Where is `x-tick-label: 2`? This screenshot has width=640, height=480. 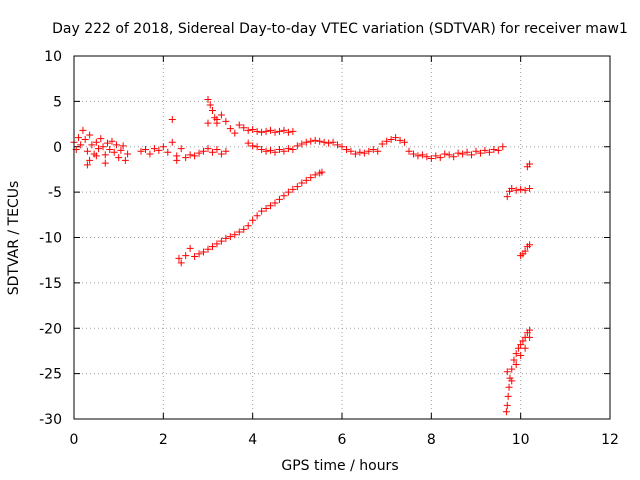
x-tick-label: 2 is located at coordinates (163, 440).